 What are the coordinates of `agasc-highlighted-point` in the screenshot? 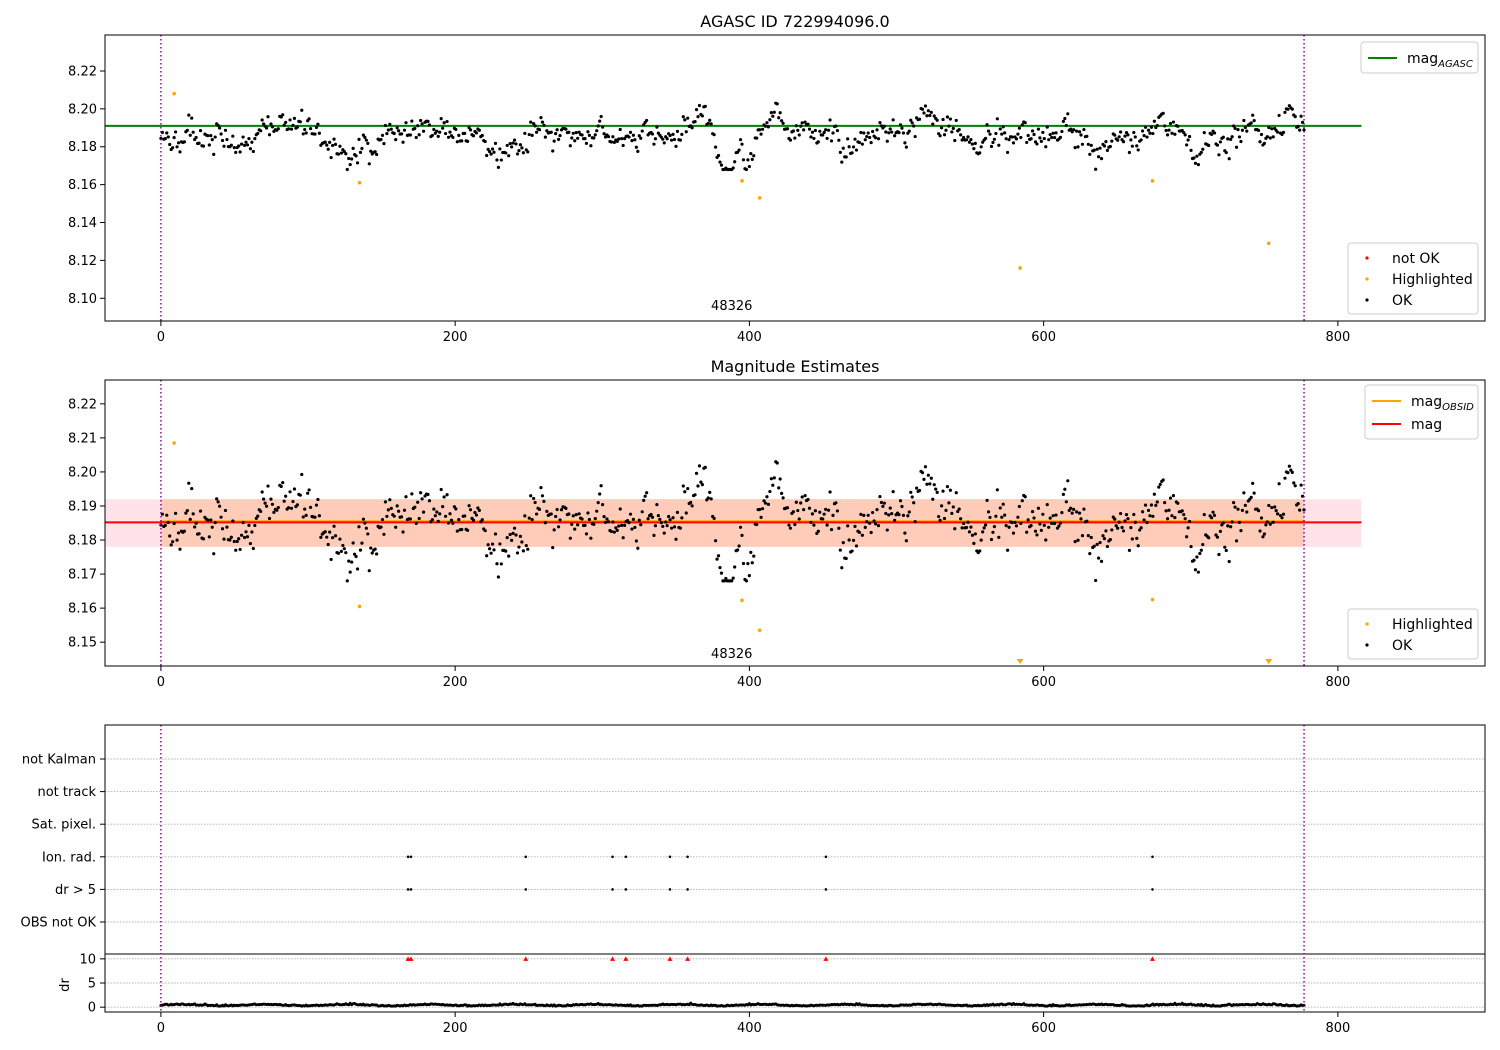 It's located at (759, 198).